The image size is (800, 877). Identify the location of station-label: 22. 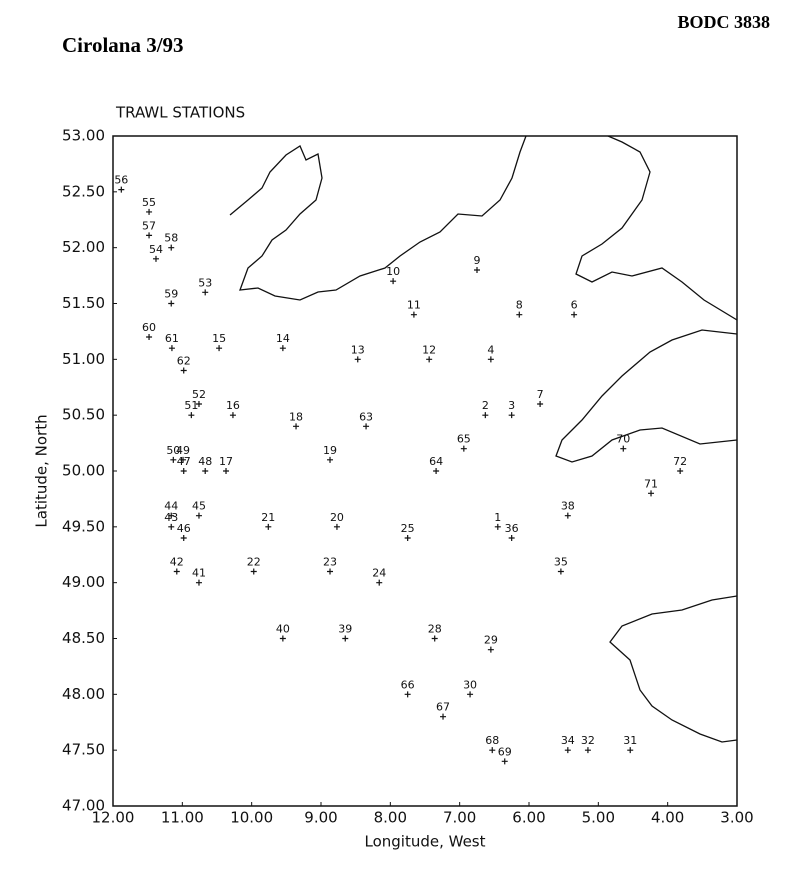
(254, 562).